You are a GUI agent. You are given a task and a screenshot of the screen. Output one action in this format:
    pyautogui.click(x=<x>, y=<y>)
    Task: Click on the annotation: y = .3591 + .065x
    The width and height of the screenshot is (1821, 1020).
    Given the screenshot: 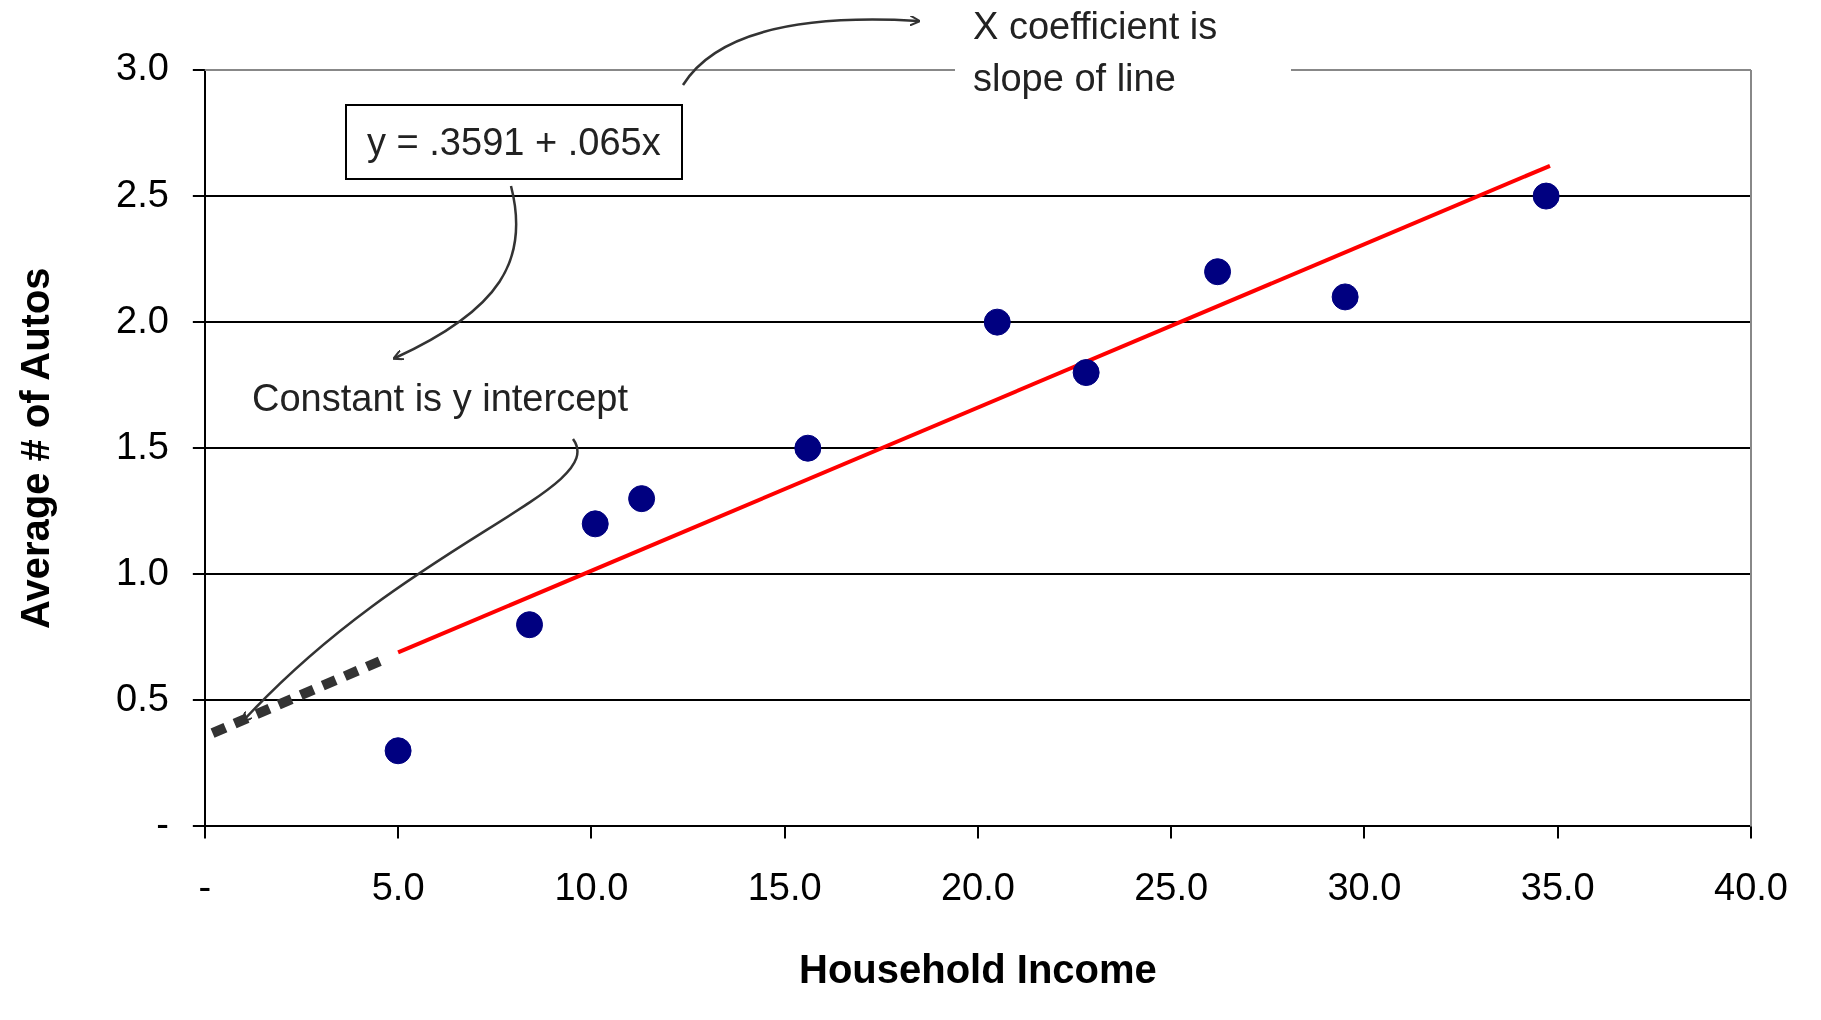 What is the action you would take?
    pyautogui.click(x=514, y=142)
    